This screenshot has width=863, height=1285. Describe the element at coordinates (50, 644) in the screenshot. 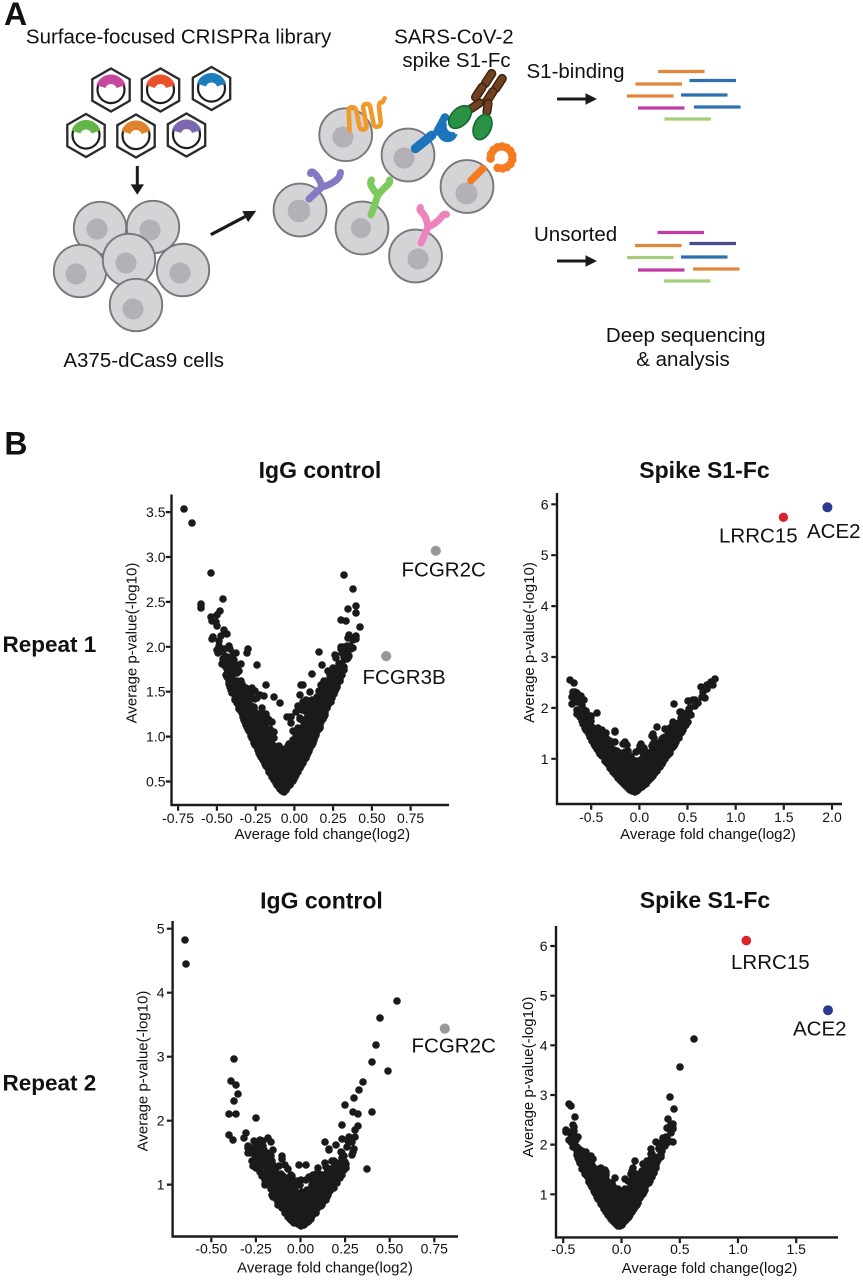

I see `svg-text: Repeat 1` at that location.